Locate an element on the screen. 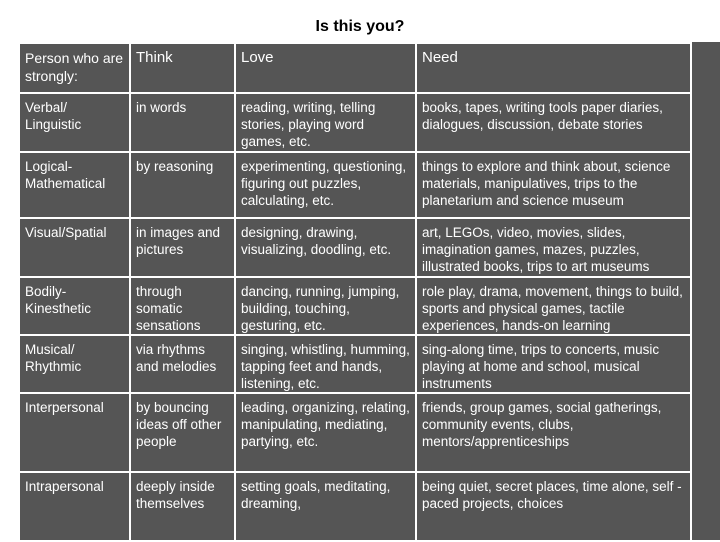  header-think: Think is located at coordinates (182, 68).